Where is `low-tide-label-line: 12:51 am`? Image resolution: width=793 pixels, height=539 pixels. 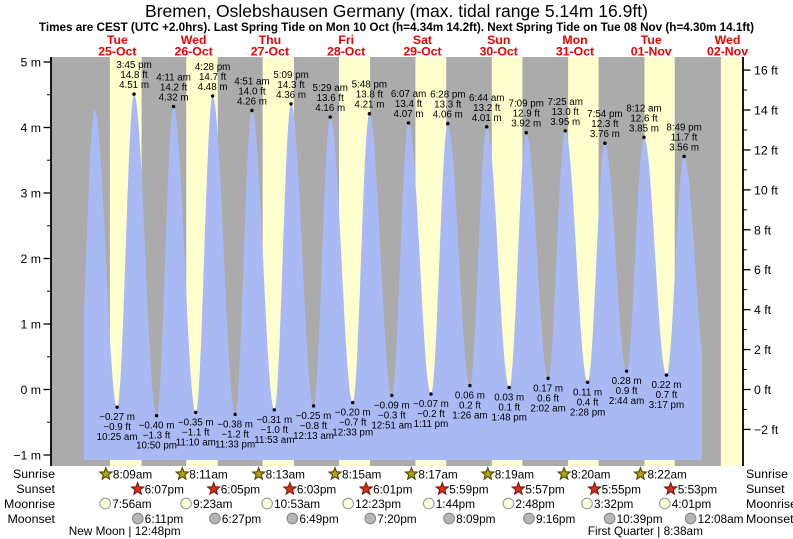 low-tide-label-line: 12:51 am is located at coordinates (391, 425).